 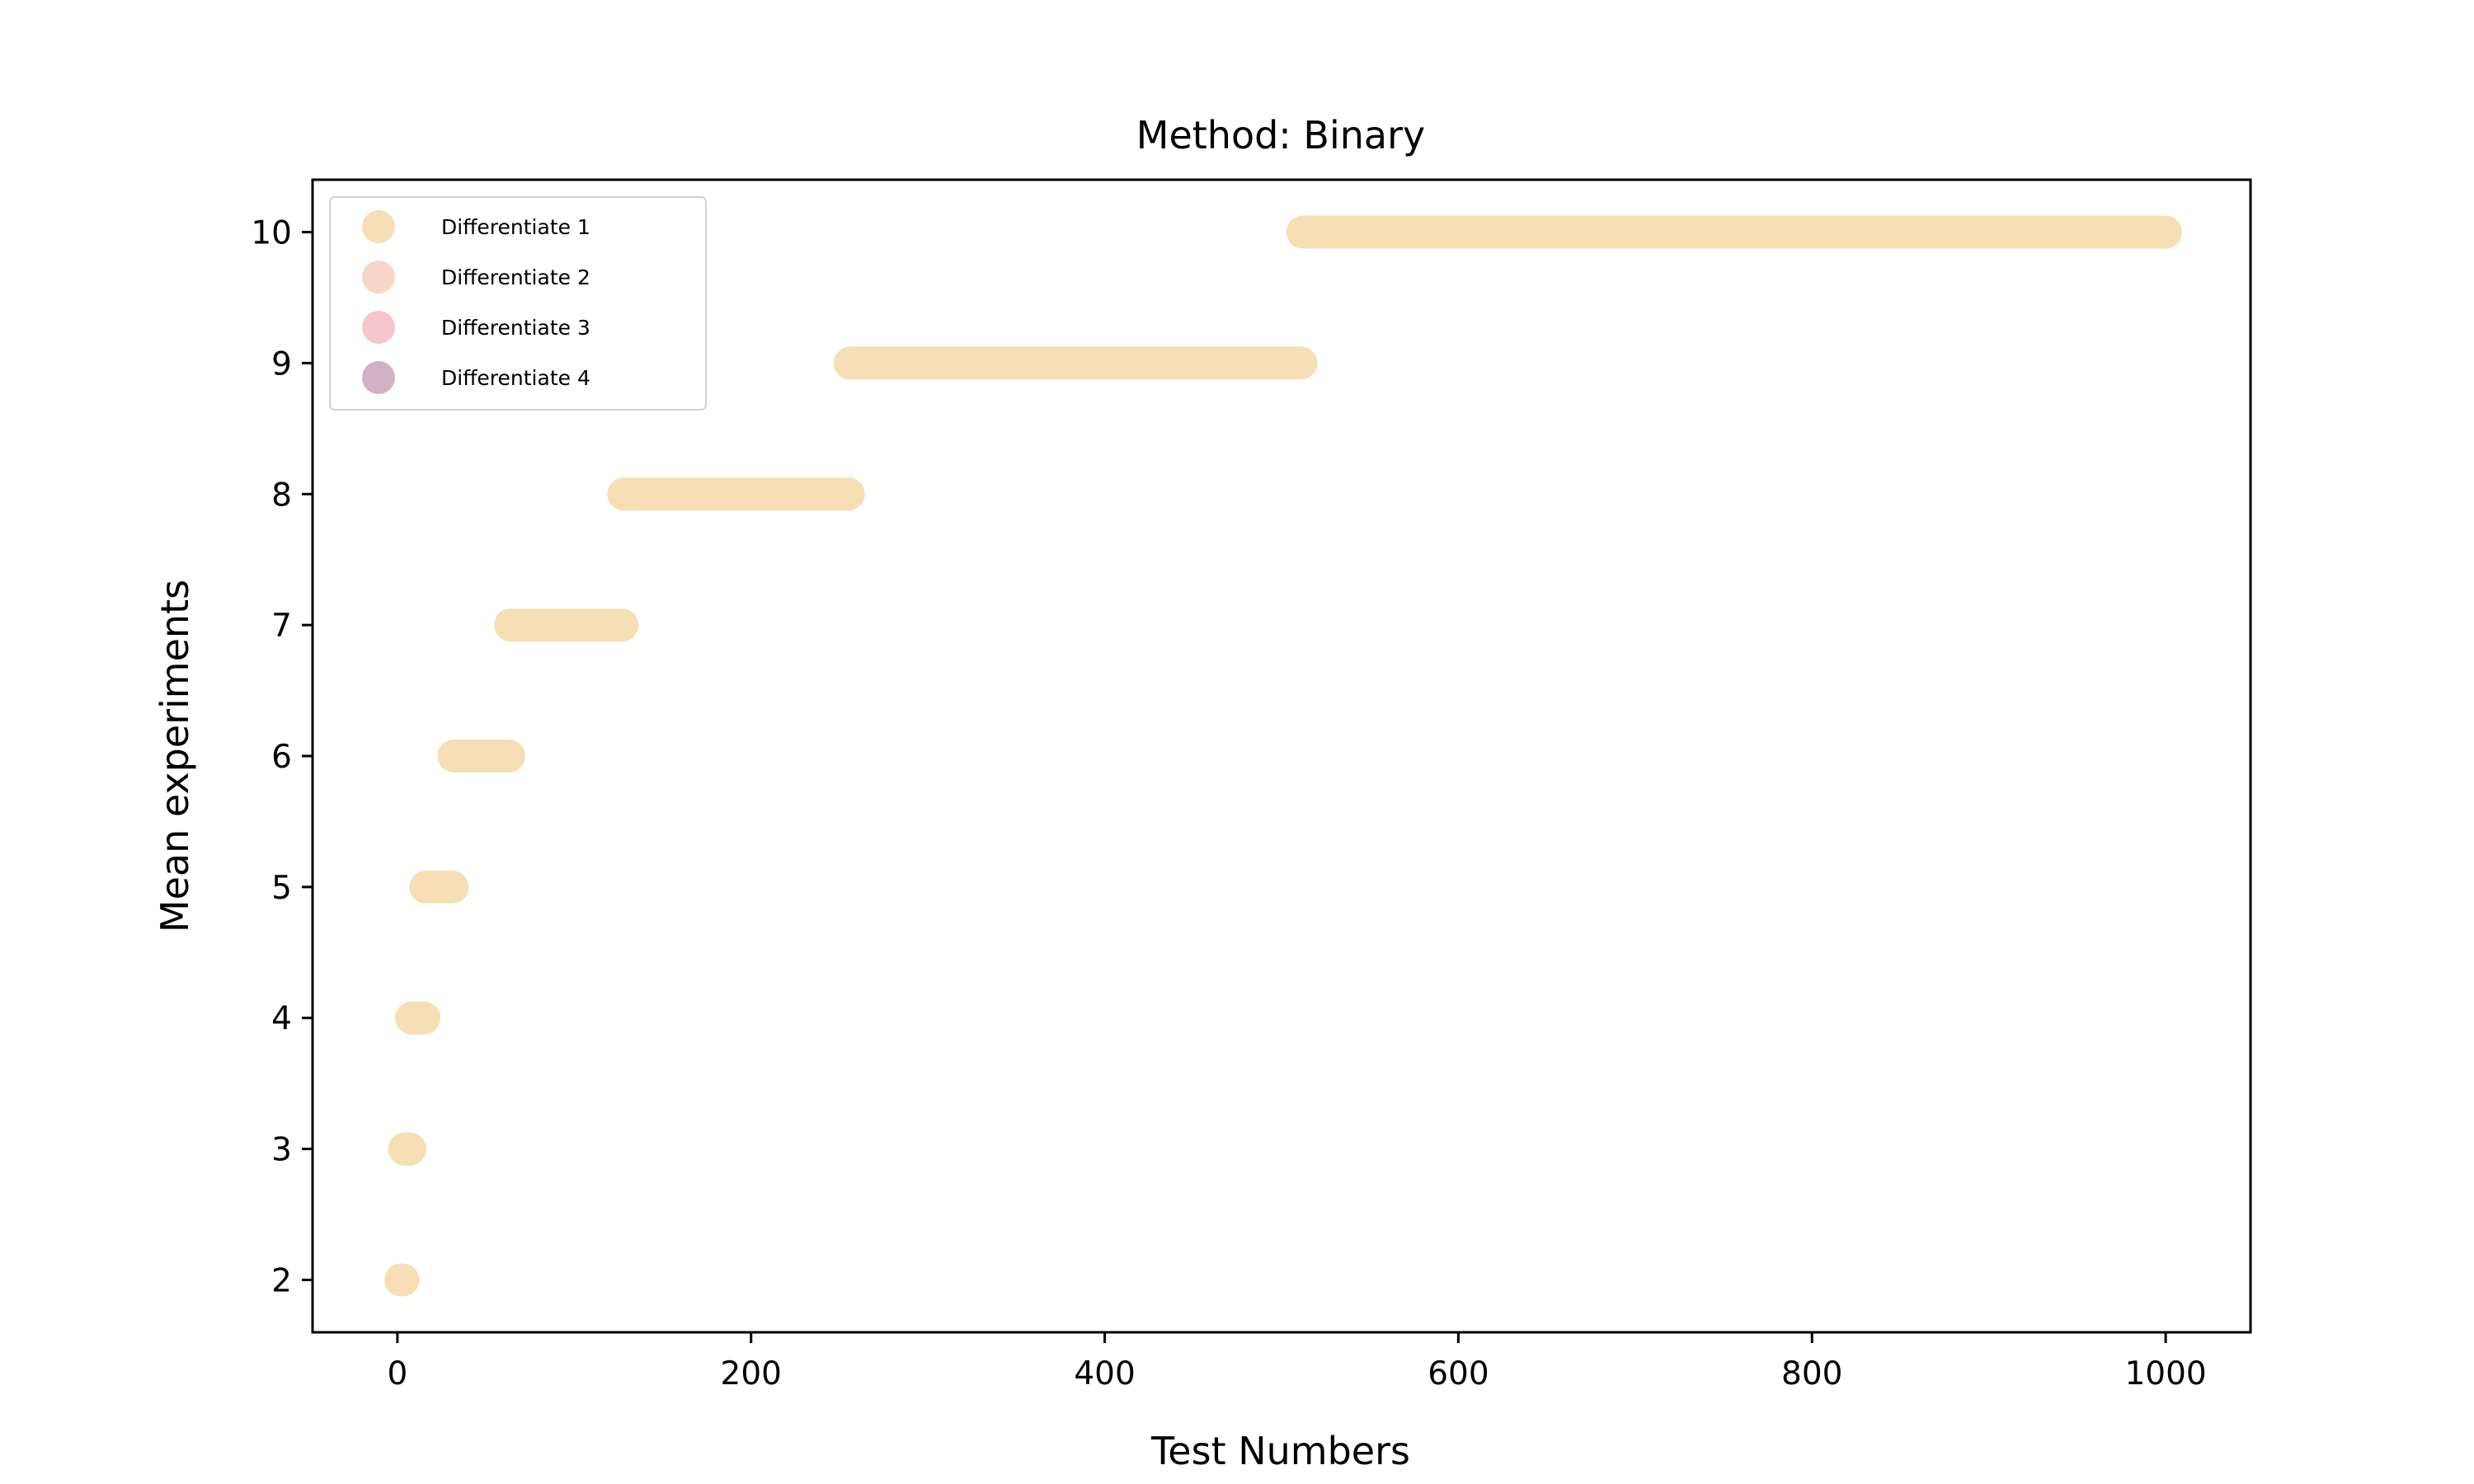 What do you see at coordinates (751, 1373) in the screenshot?
I see `x-tick-label: 200` at bounding box center [751, 1373].